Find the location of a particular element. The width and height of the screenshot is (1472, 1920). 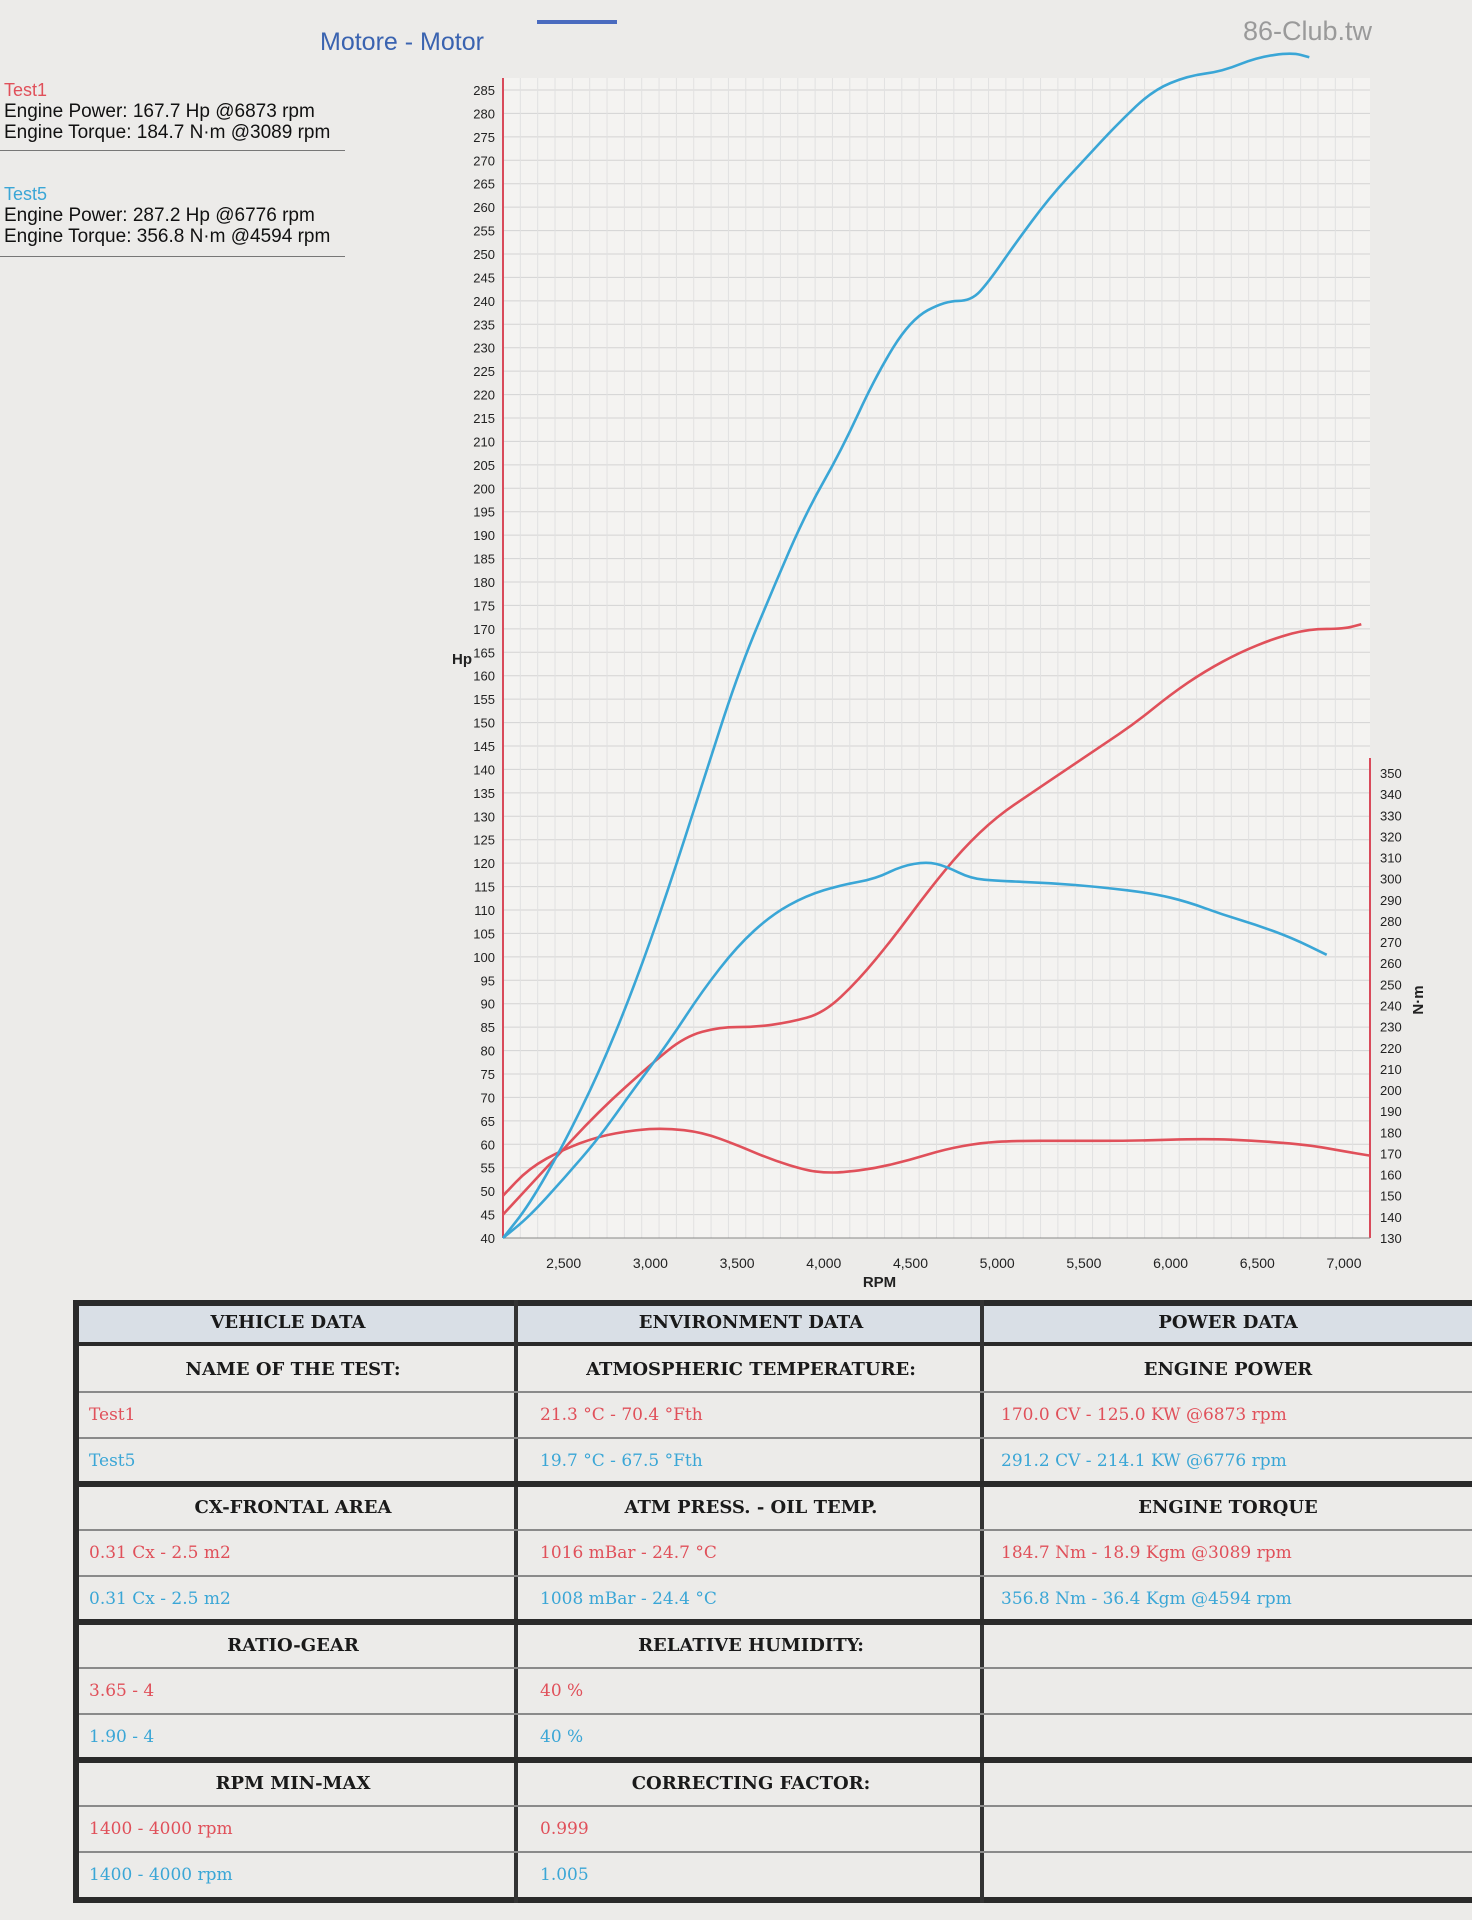

table-cell: 19.7 °C - 67.5 °Fth is located at coordinates (621, 1461).